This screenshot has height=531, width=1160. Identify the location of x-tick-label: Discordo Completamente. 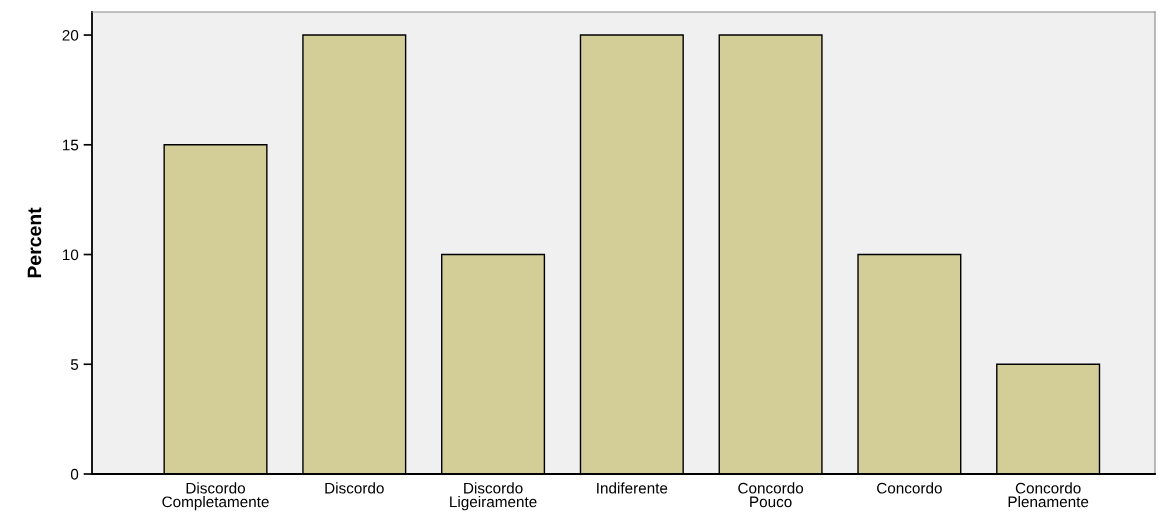
(215, 496).